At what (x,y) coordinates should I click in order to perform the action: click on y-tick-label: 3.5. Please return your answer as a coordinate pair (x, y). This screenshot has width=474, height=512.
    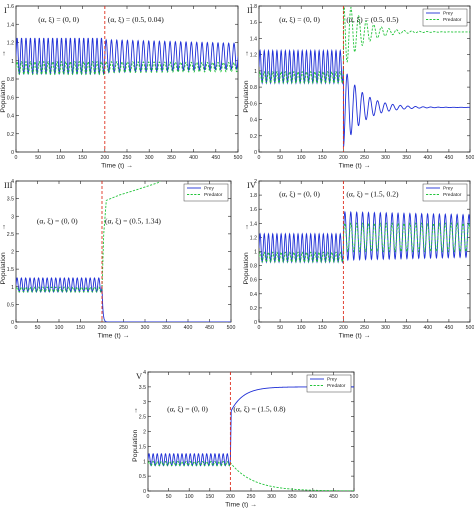
    Looking at the image, I should click on (10, 200).